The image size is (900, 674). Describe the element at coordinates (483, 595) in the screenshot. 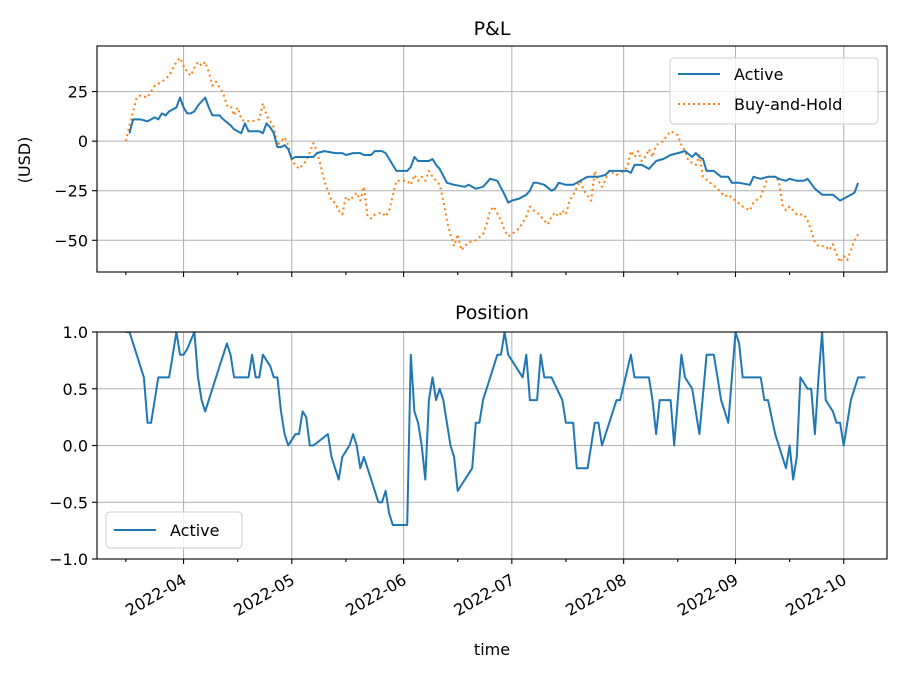

I see `x-tick-label: 2022-07` at that location.